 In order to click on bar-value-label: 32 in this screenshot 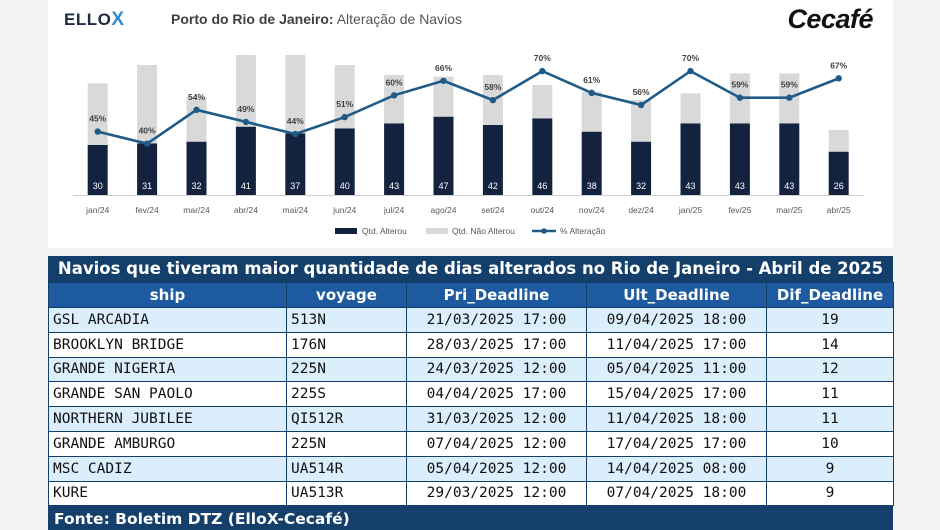, I will do `click(196, 186)`.